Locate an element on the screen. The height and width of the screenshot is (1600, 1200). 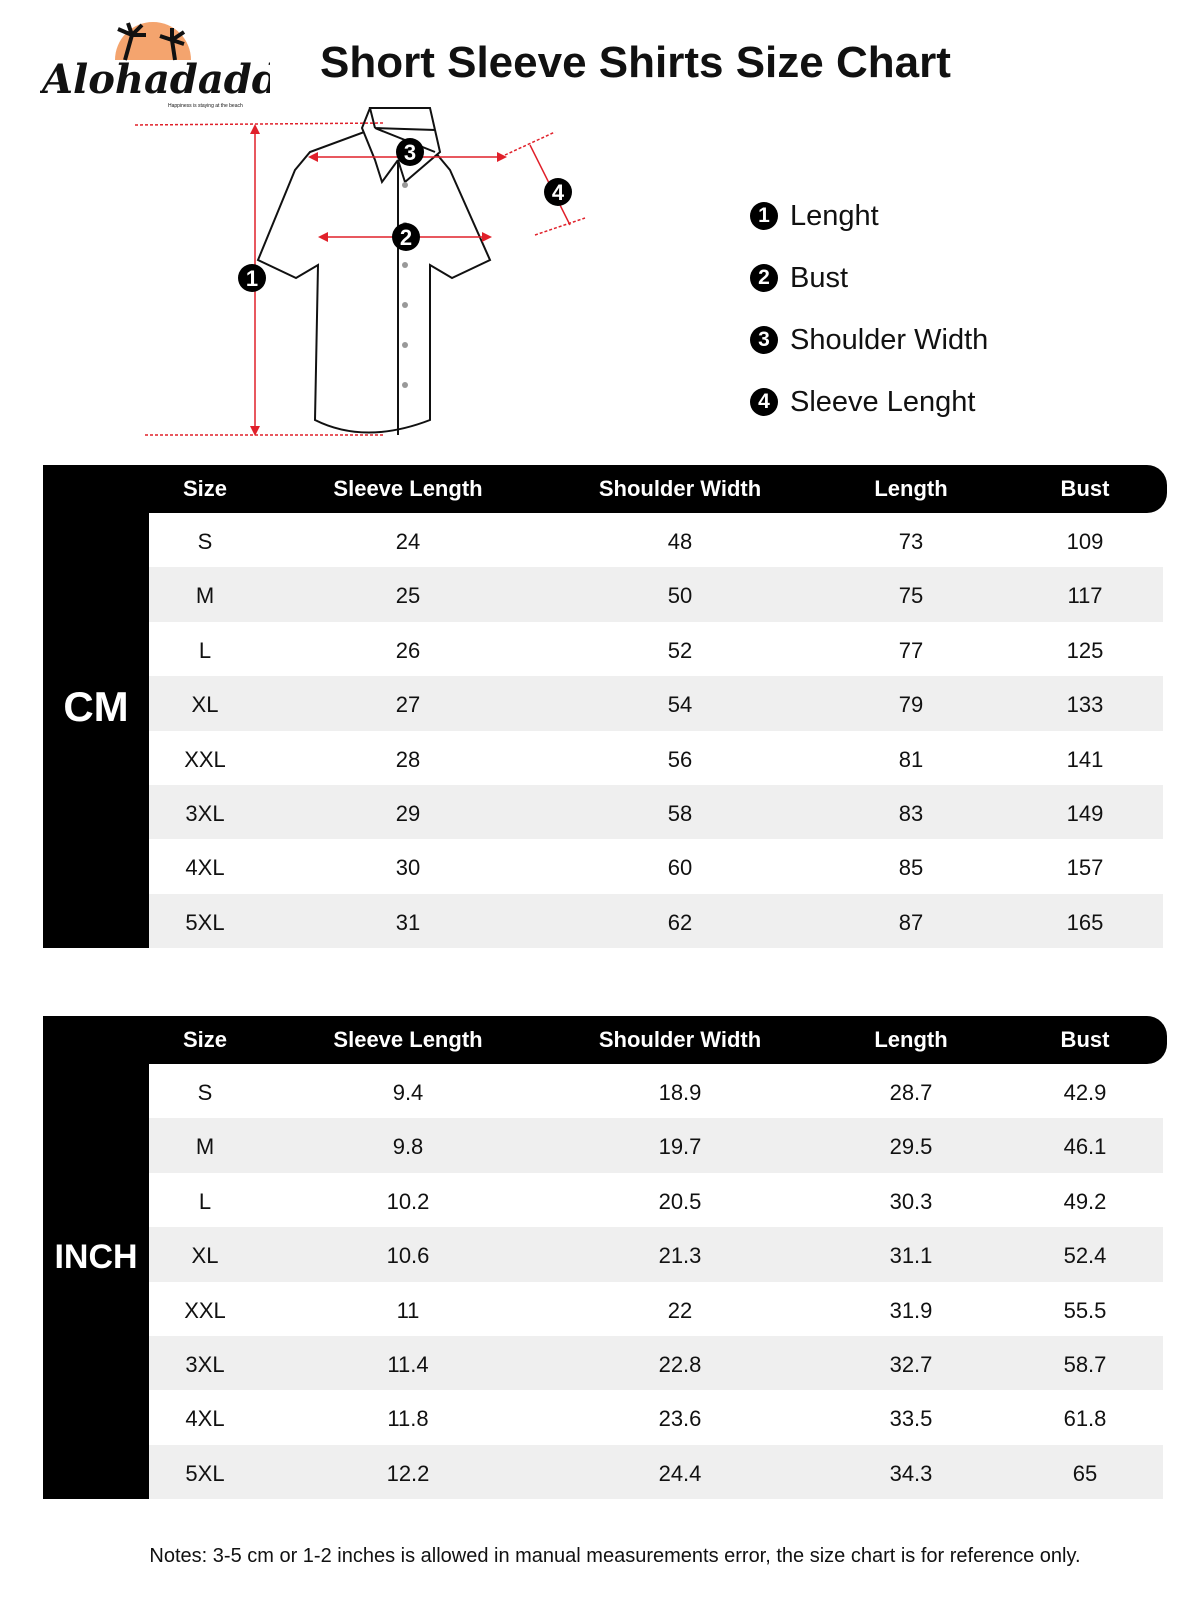
table-cell: 52.4 is located at coordinates (1085, 1256).